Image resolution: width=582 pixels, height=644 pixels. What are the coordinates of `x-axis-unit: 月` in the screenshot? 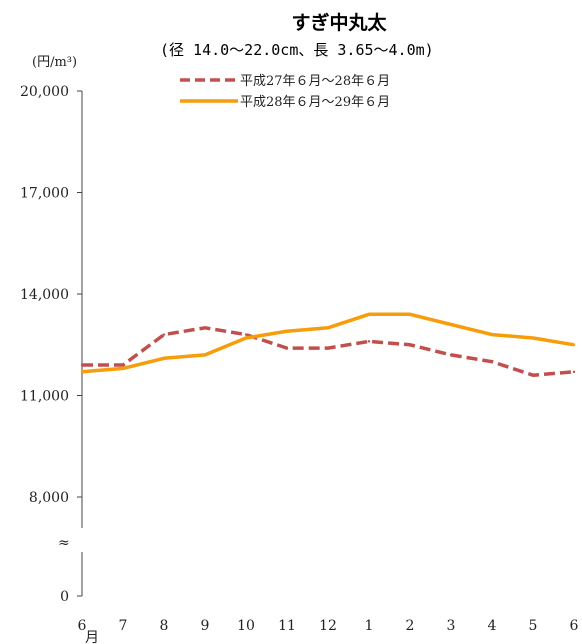 It's located at (92, 637).